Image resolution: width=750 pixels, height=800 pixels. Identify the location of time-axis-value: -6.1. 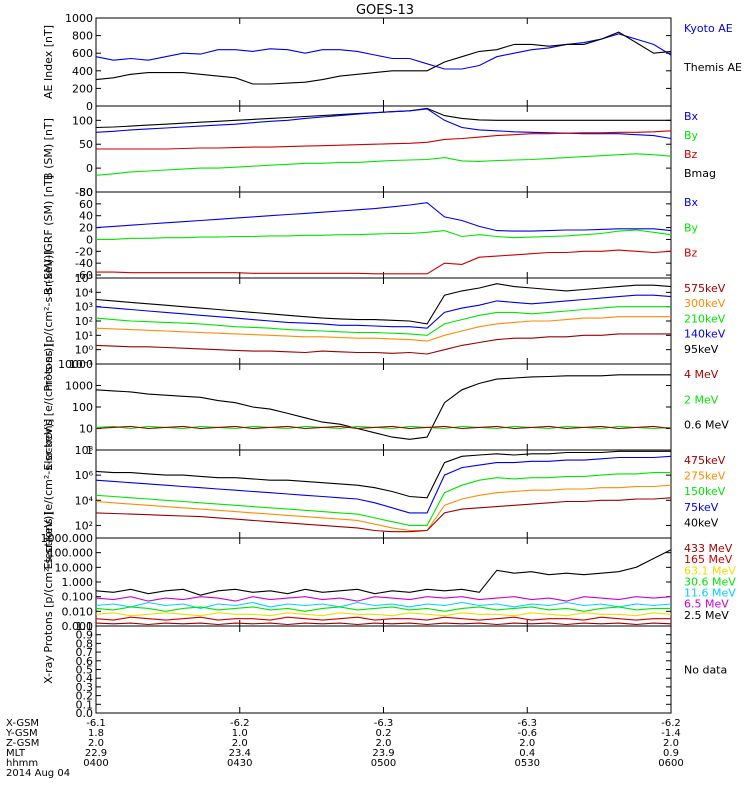
(96, 723).